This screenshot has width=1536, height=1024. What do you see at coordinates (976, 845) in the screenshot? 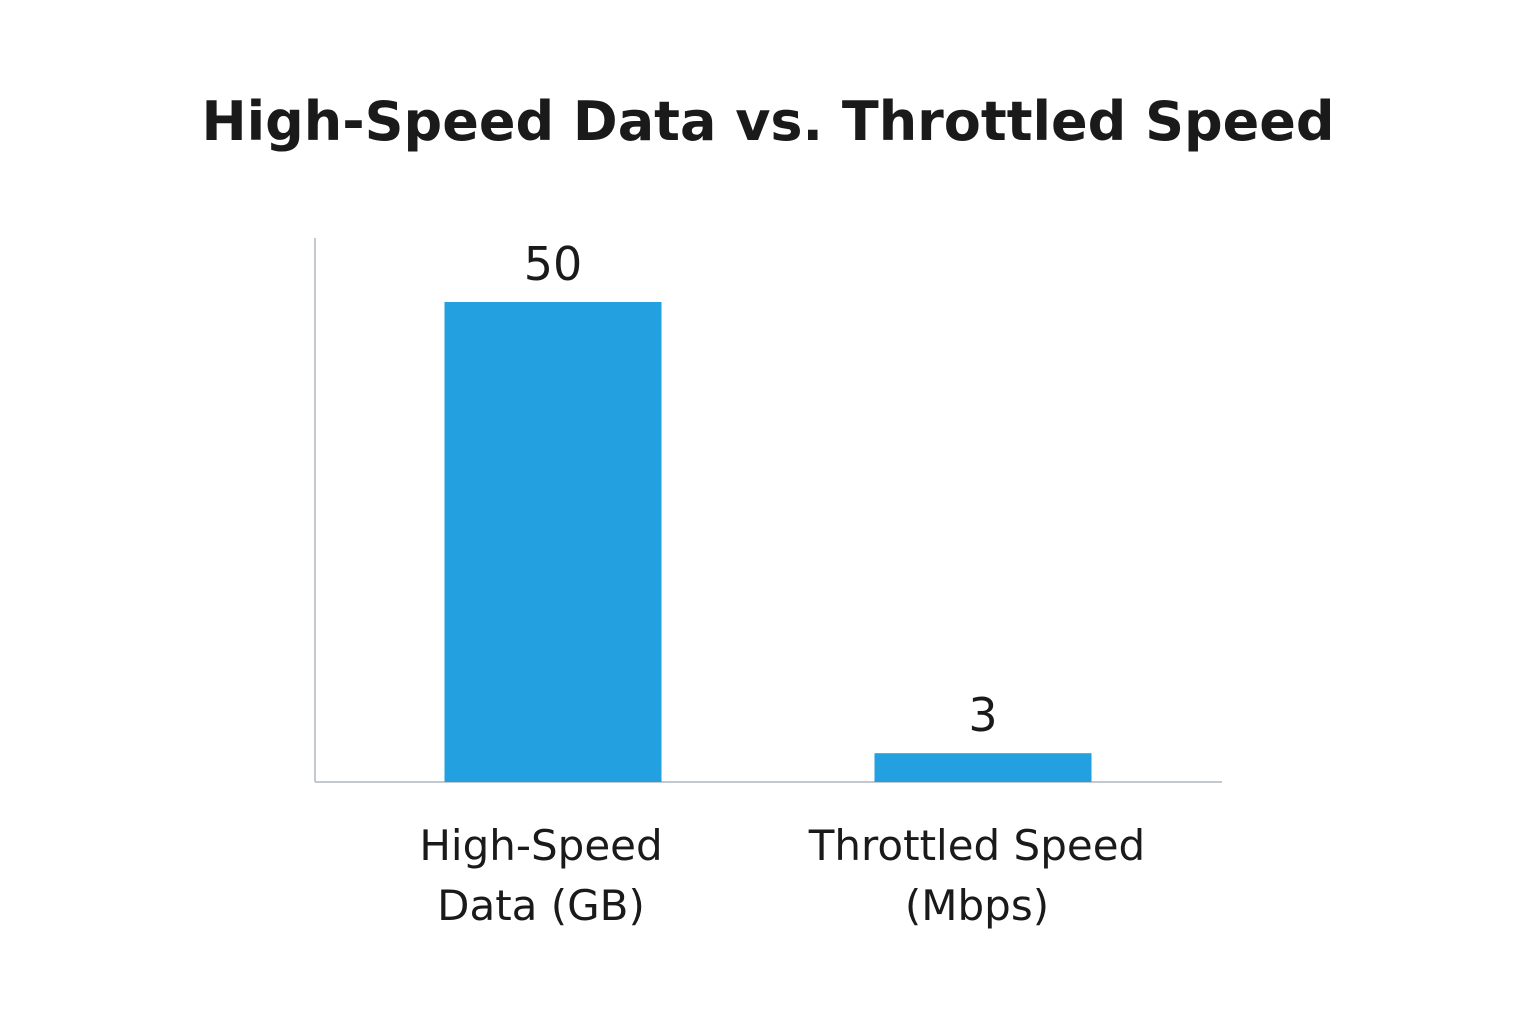
I see `category-label-1-line-0: Throttled Speed` at bounding box center [976, 845].